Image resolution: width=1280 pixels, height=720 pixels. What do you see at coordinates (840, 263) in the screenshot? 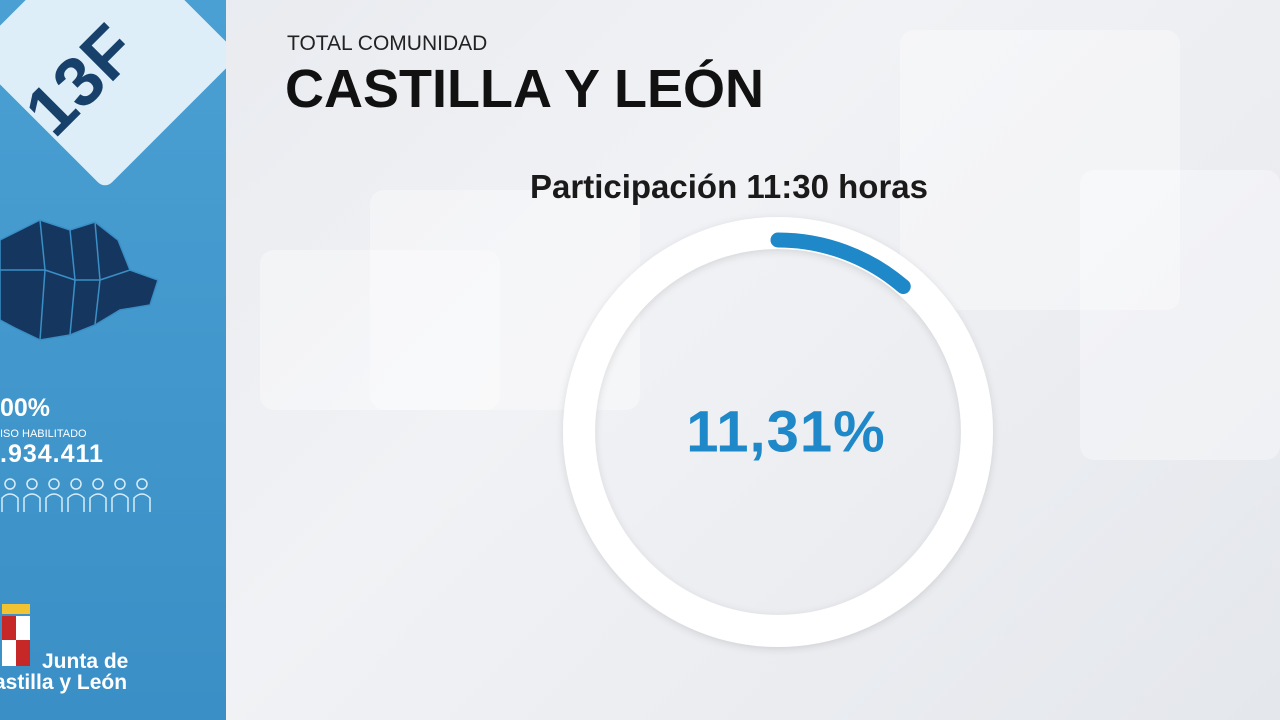
I see `gauge-arc` at bounding box center [840, 263].